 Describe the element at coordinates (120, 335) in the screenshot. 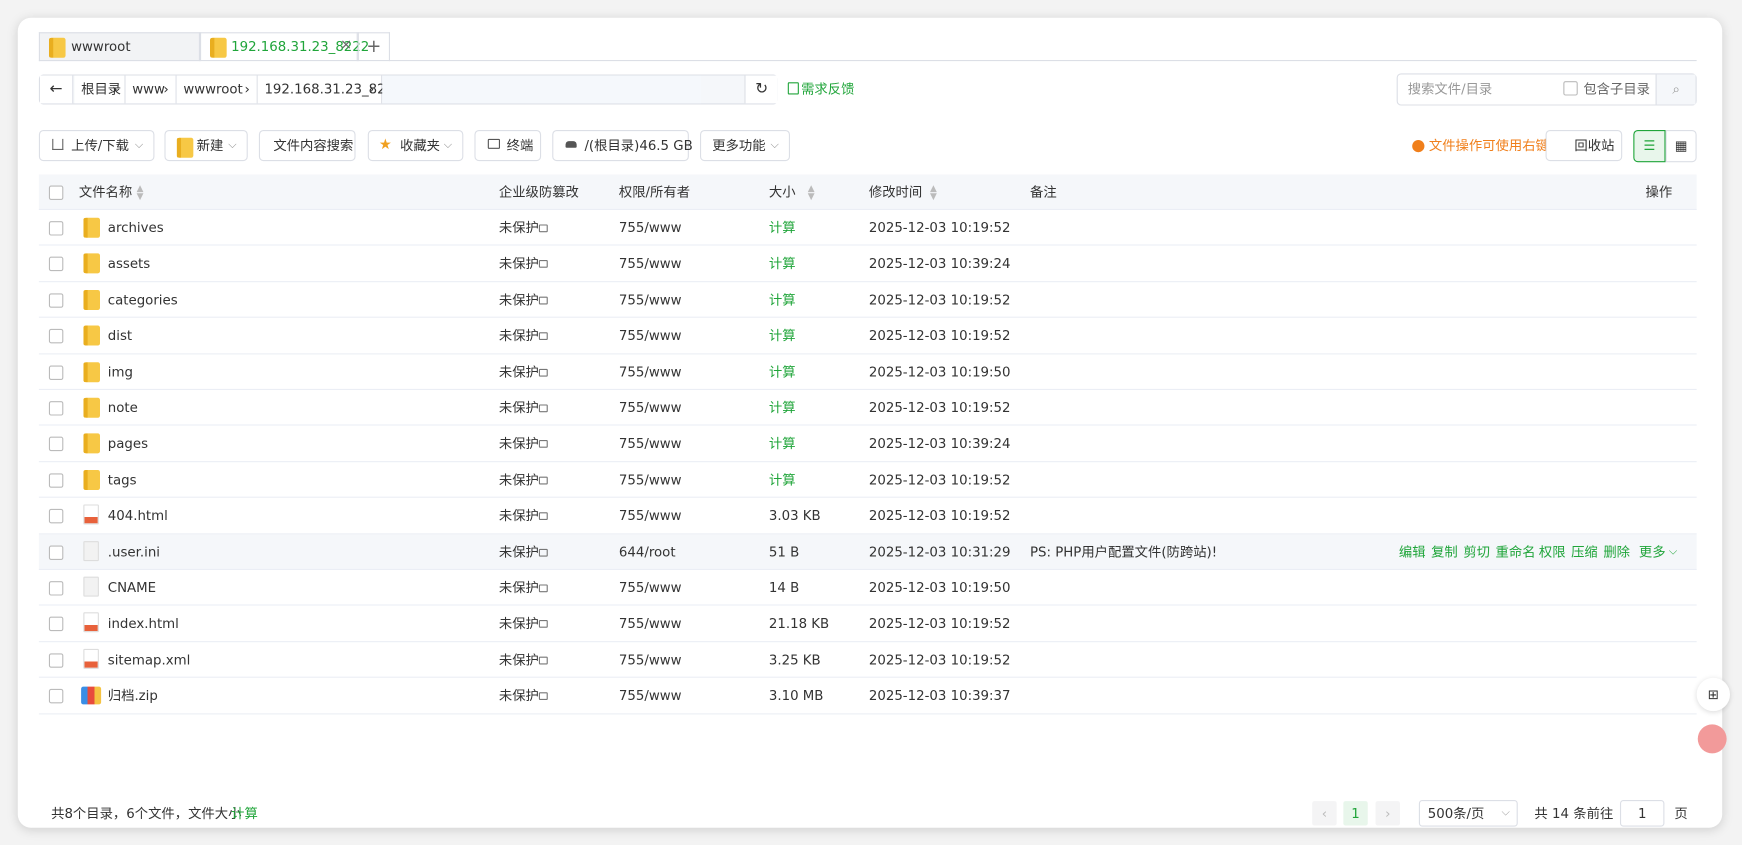

I see `file-name: dist` at that location.